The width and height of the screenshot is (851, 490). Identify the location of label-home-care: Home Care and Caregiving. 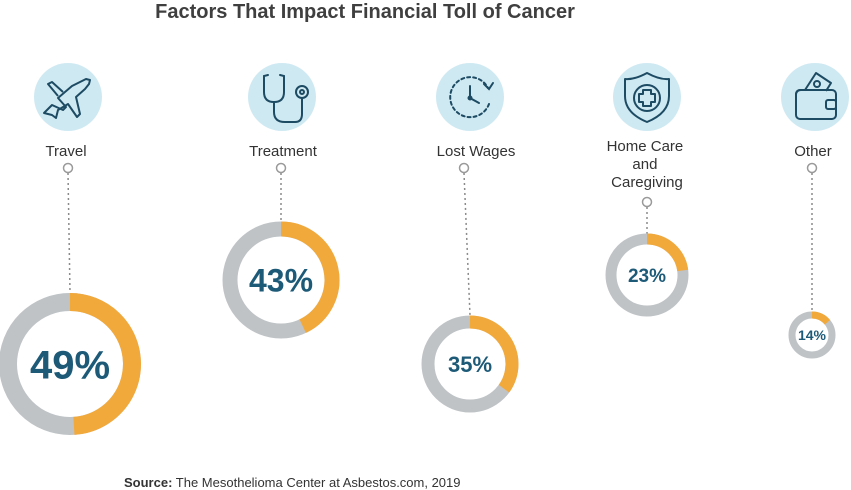
(647, 164).